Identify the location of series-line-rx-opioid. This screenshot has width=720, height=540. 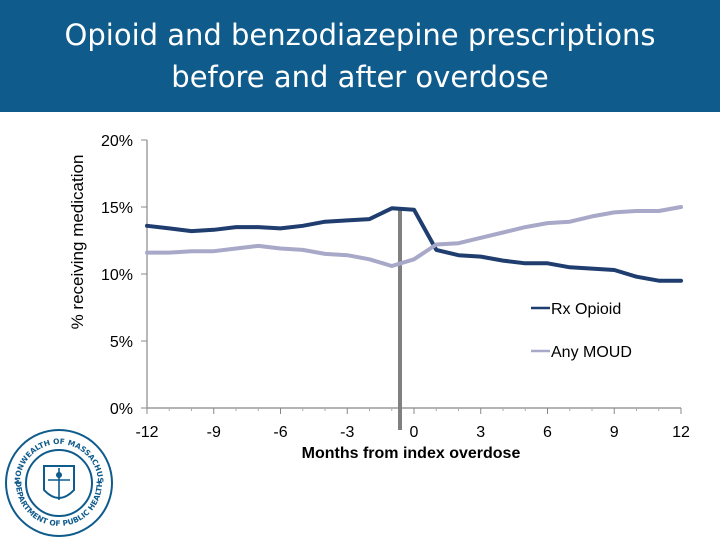
(414, 244).